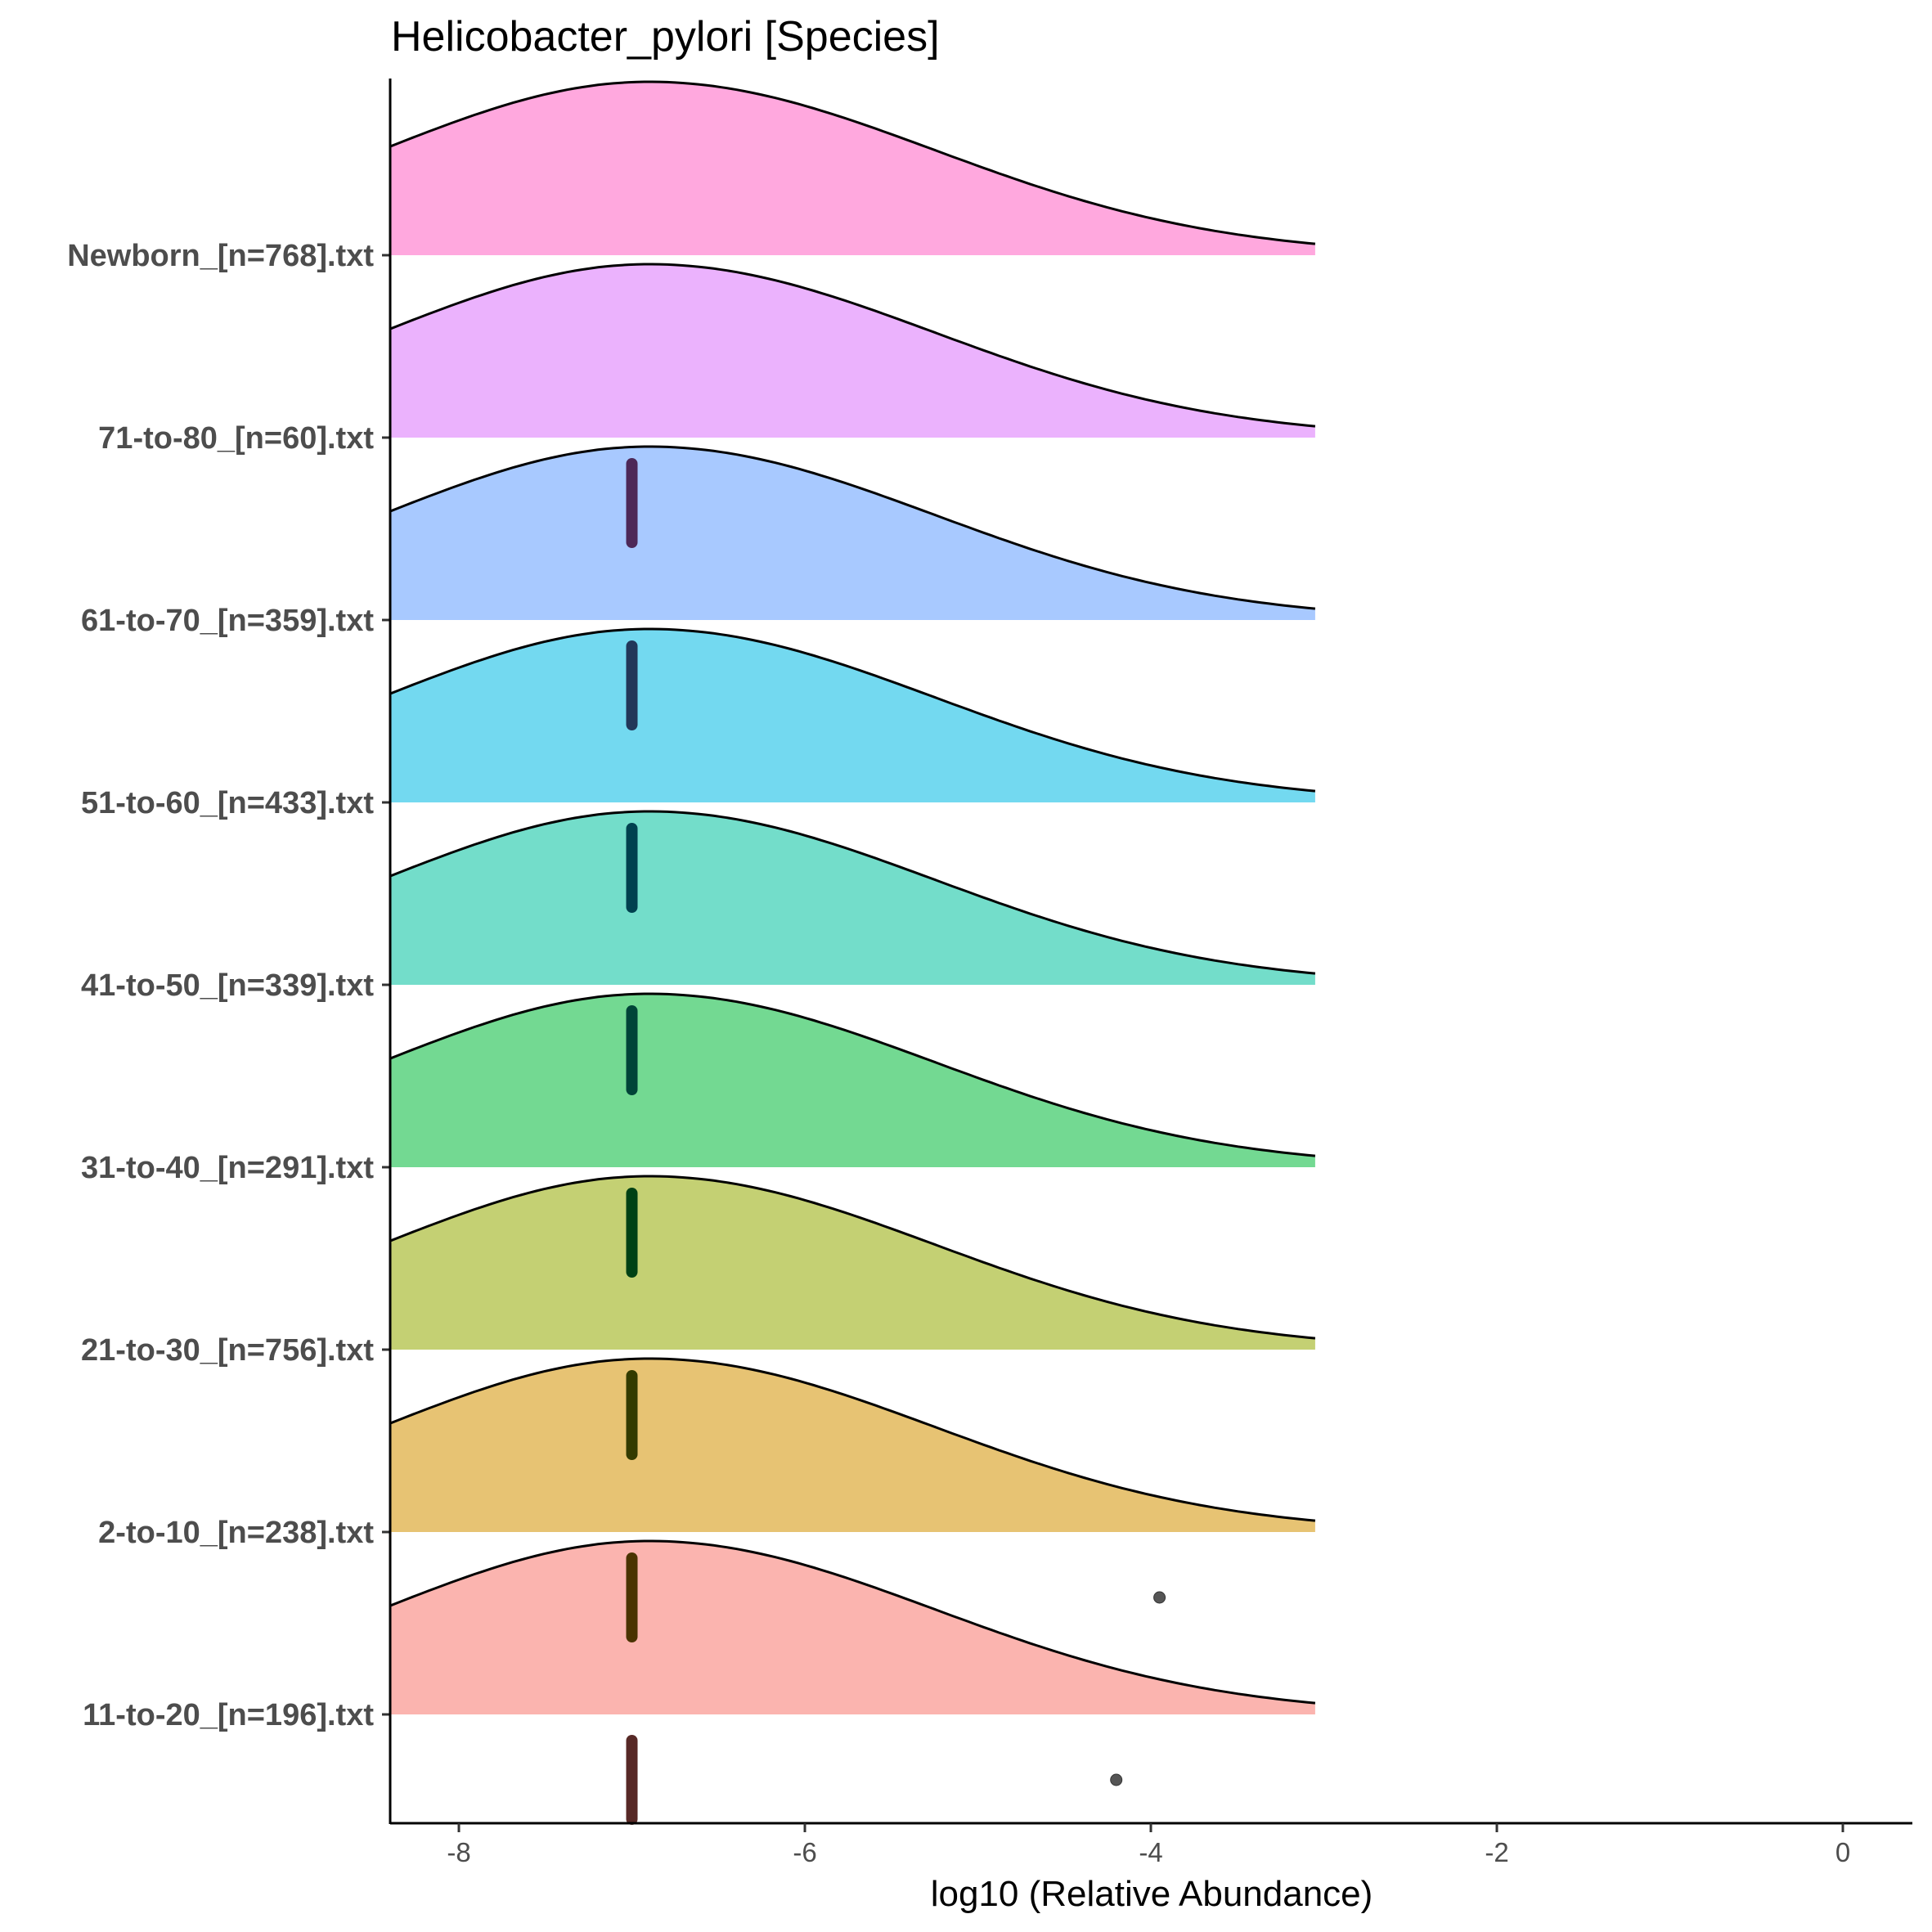 The height and width of the screenshot is (1932, 1932). I want to click on y-tick-label: Newborn_[n=768].txt, so click(221, 256).